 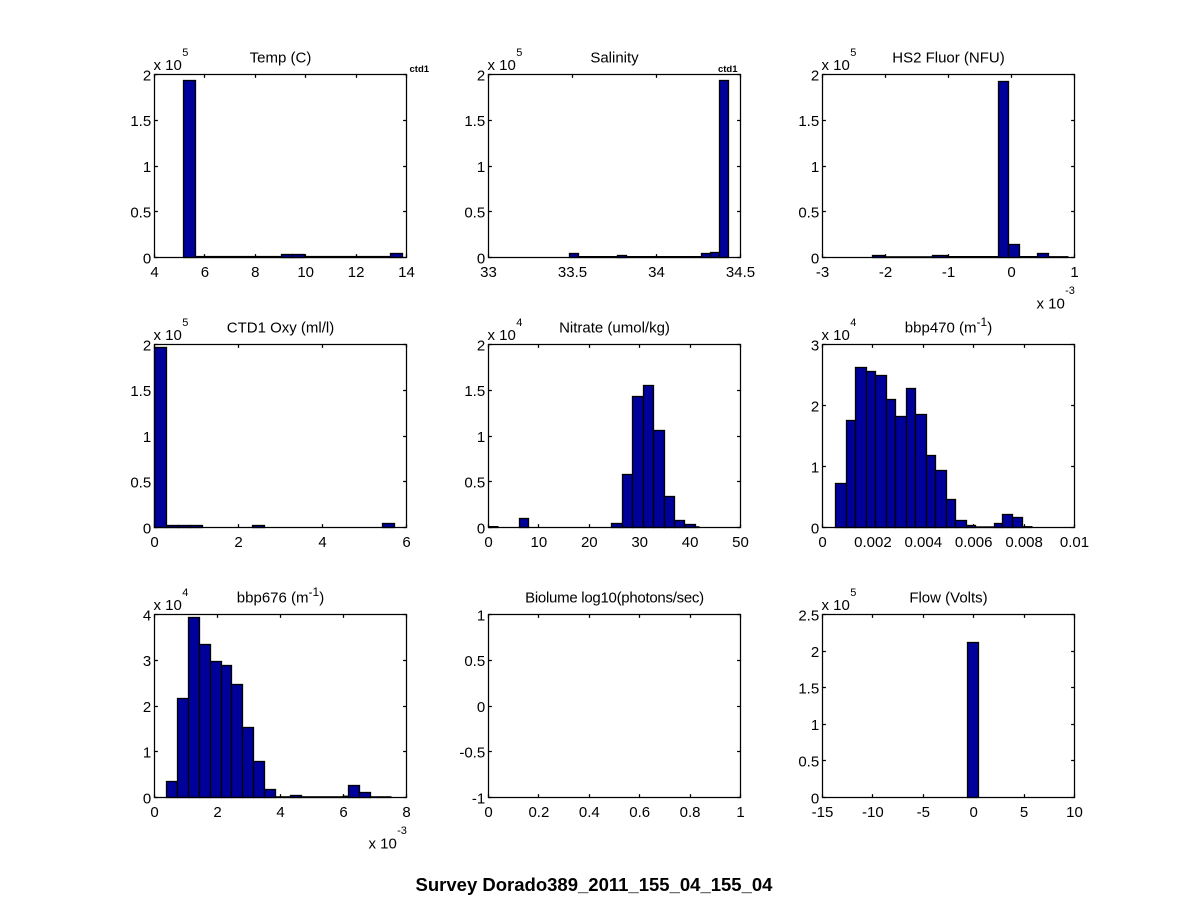 What do you see at coordinates (281, 328) in the screenshot?
I see `svg-text: CTD1 Oxy (ml/l)` at bounding box center [281, 328].